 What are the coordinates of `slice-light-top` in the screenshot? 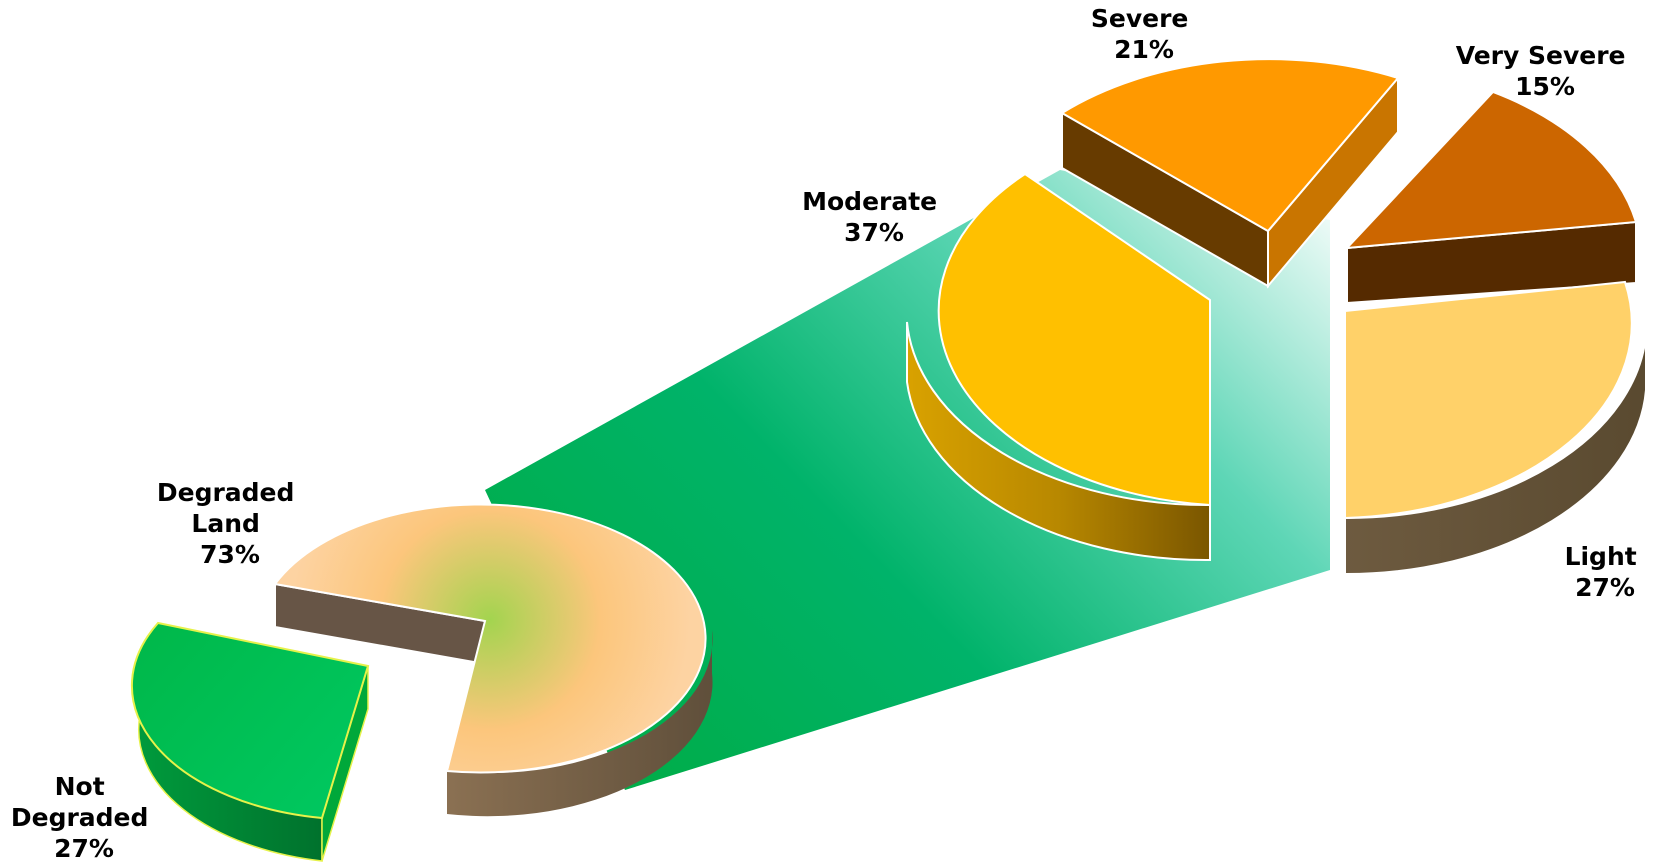 It's located at (1488, 400).